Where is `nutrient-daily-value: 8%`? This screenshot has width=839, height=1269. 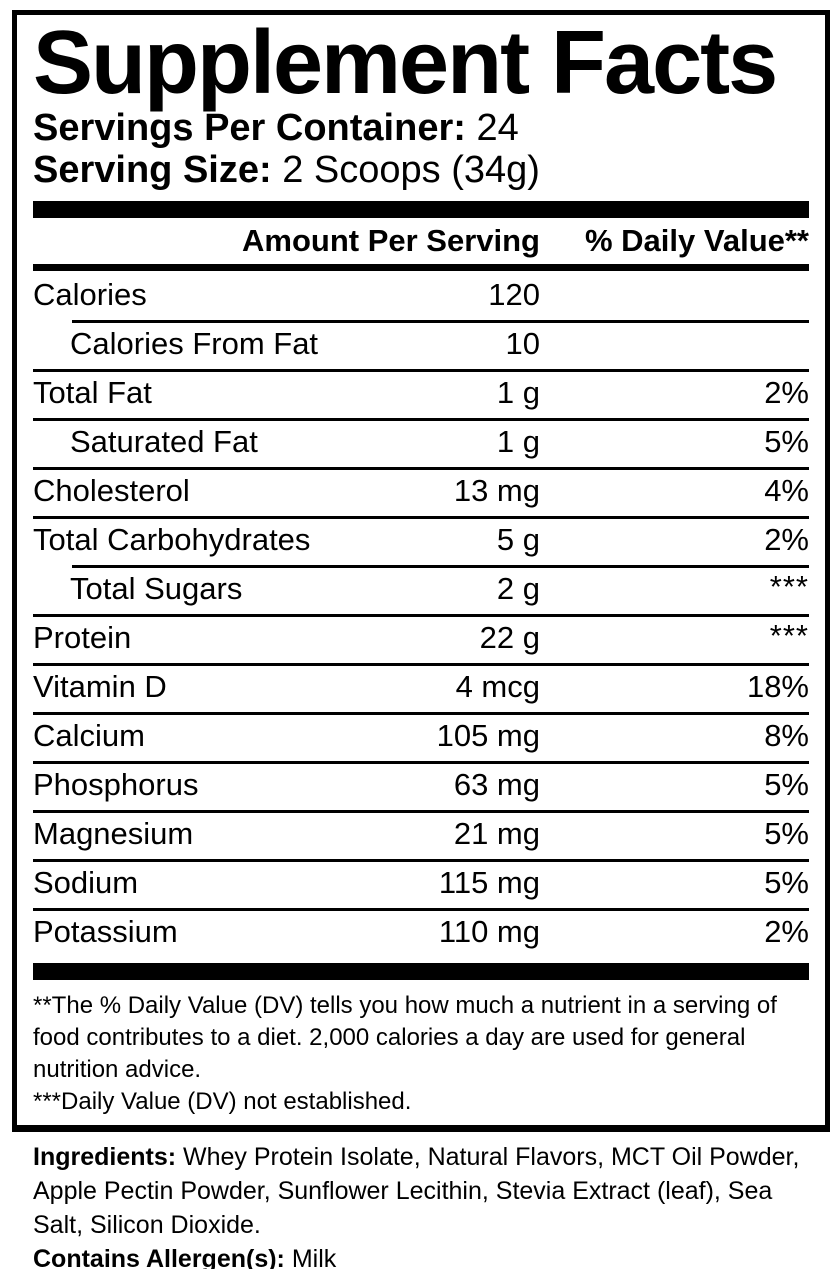
nutrient-daily-value: 8% is located at coordinates (786, 735).